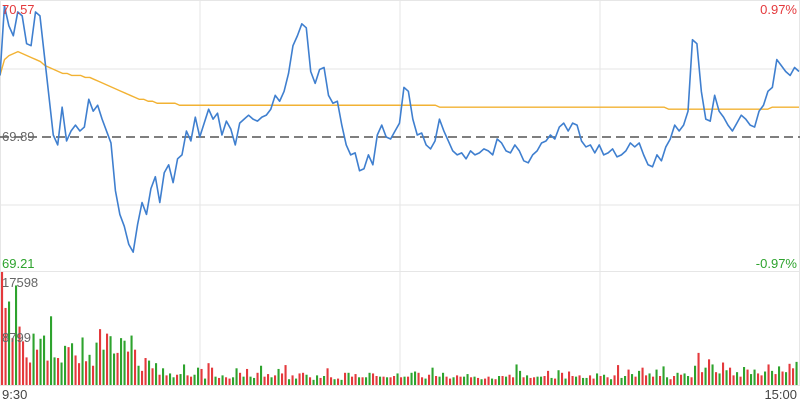  I want to click on volume-max-label: 17598, so click(20, 282).